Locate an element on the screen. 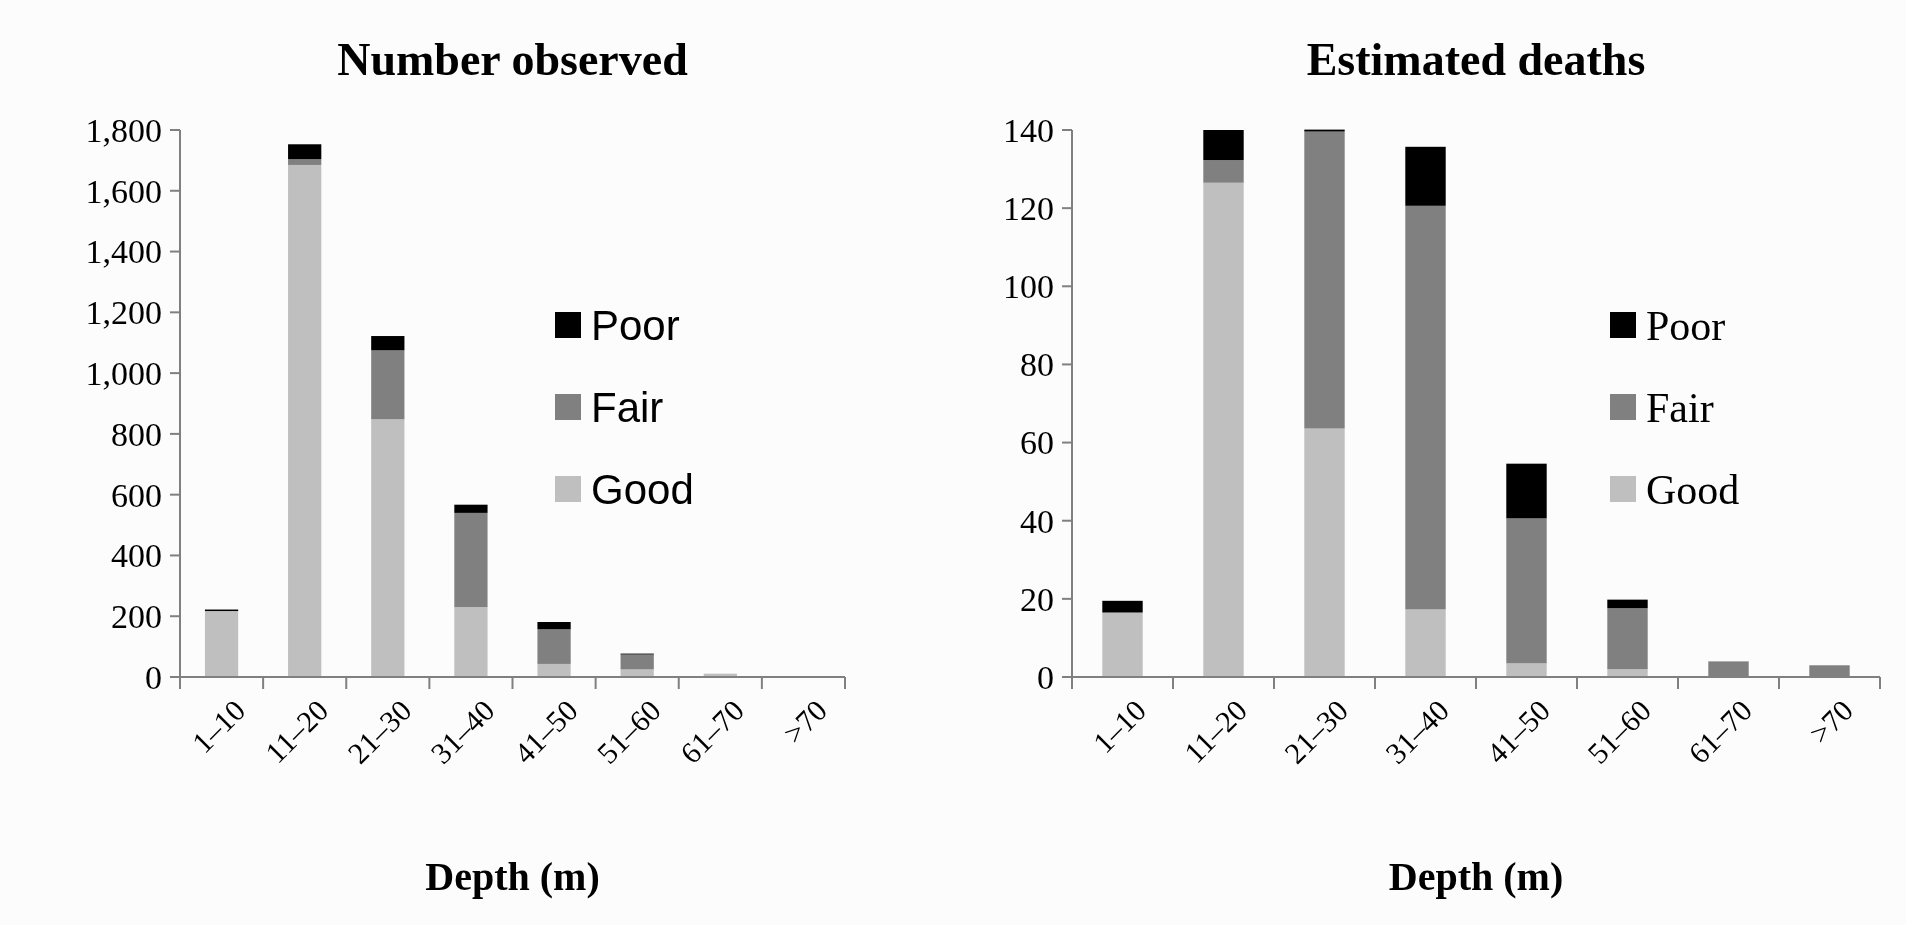  y-tick-label: 1,200 is located at coordinates (123, 313).